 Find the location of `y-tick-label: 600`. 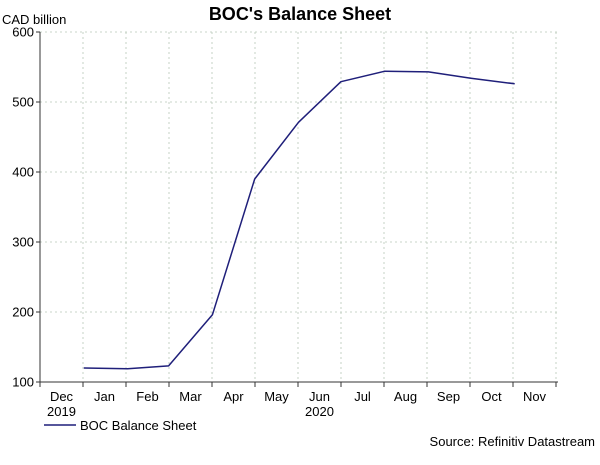

y-tick-label: 600 is located at coordinates (23, 32).